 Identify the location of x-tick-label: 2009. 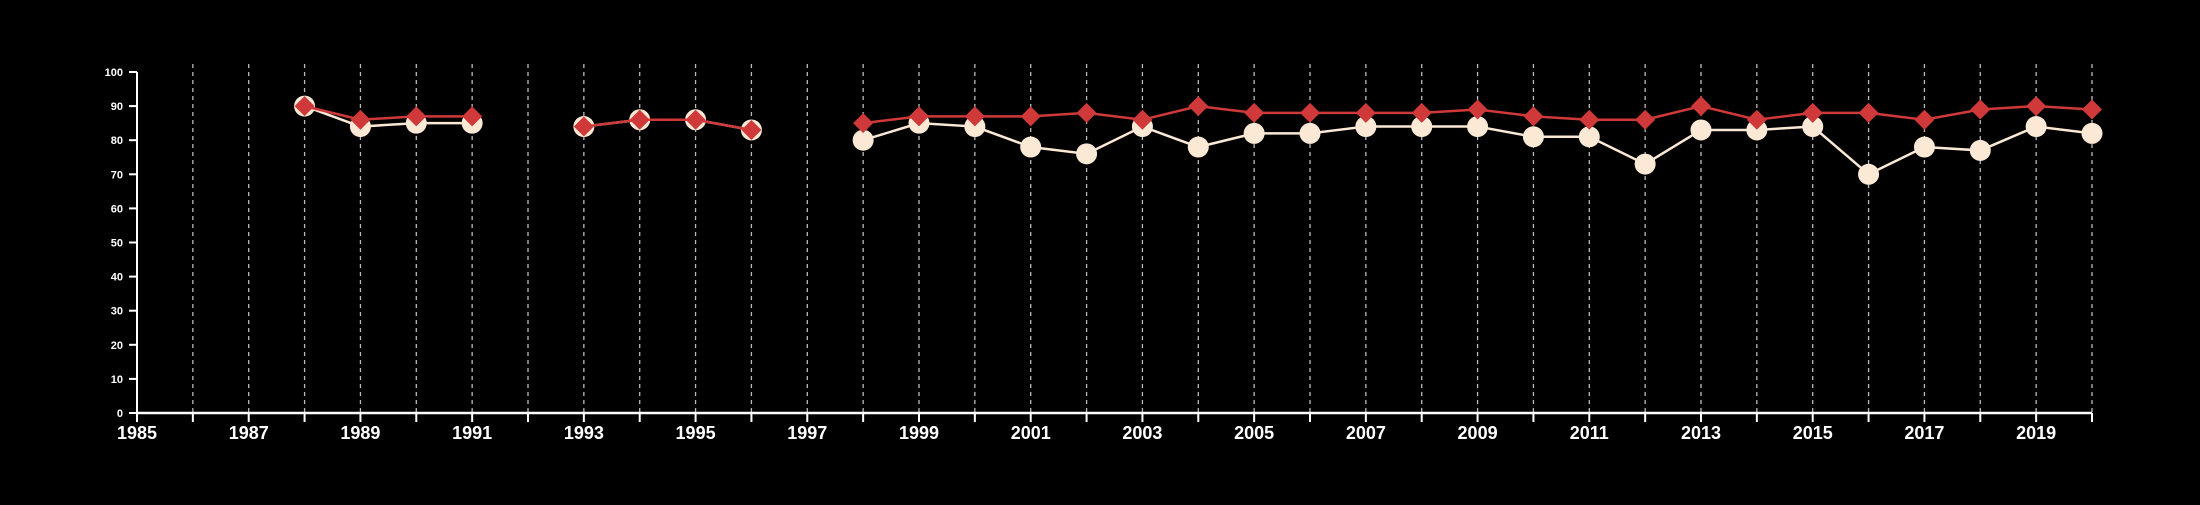
(1478, 433).